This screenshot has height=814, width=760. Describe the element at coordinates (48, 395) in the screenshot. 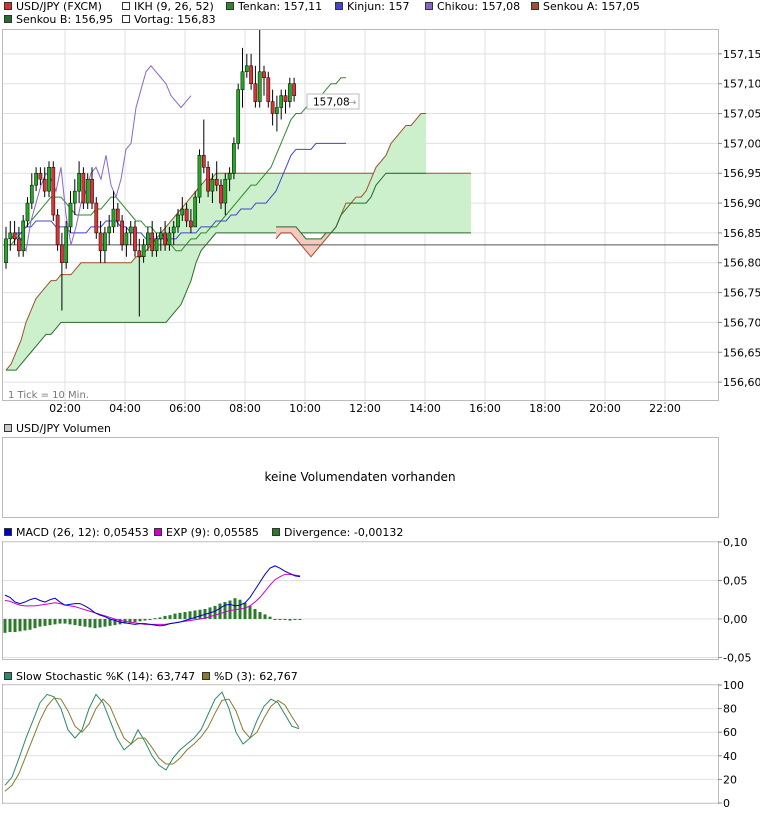

I see `tick-note: 1 Tick = 10 Min.` at that location.